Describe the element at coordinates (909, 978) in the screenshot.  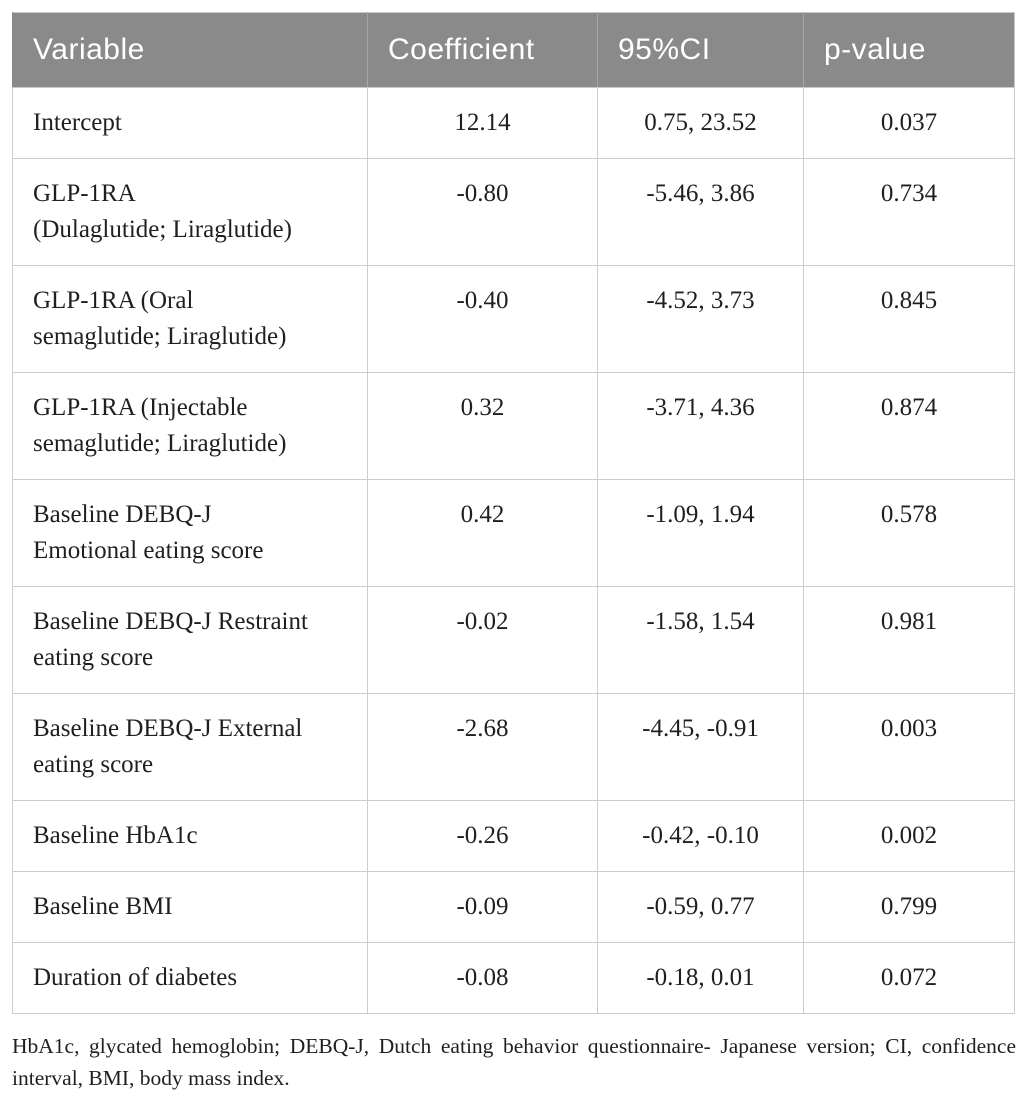
I see `cell-pvalue: 0.072` at that location.